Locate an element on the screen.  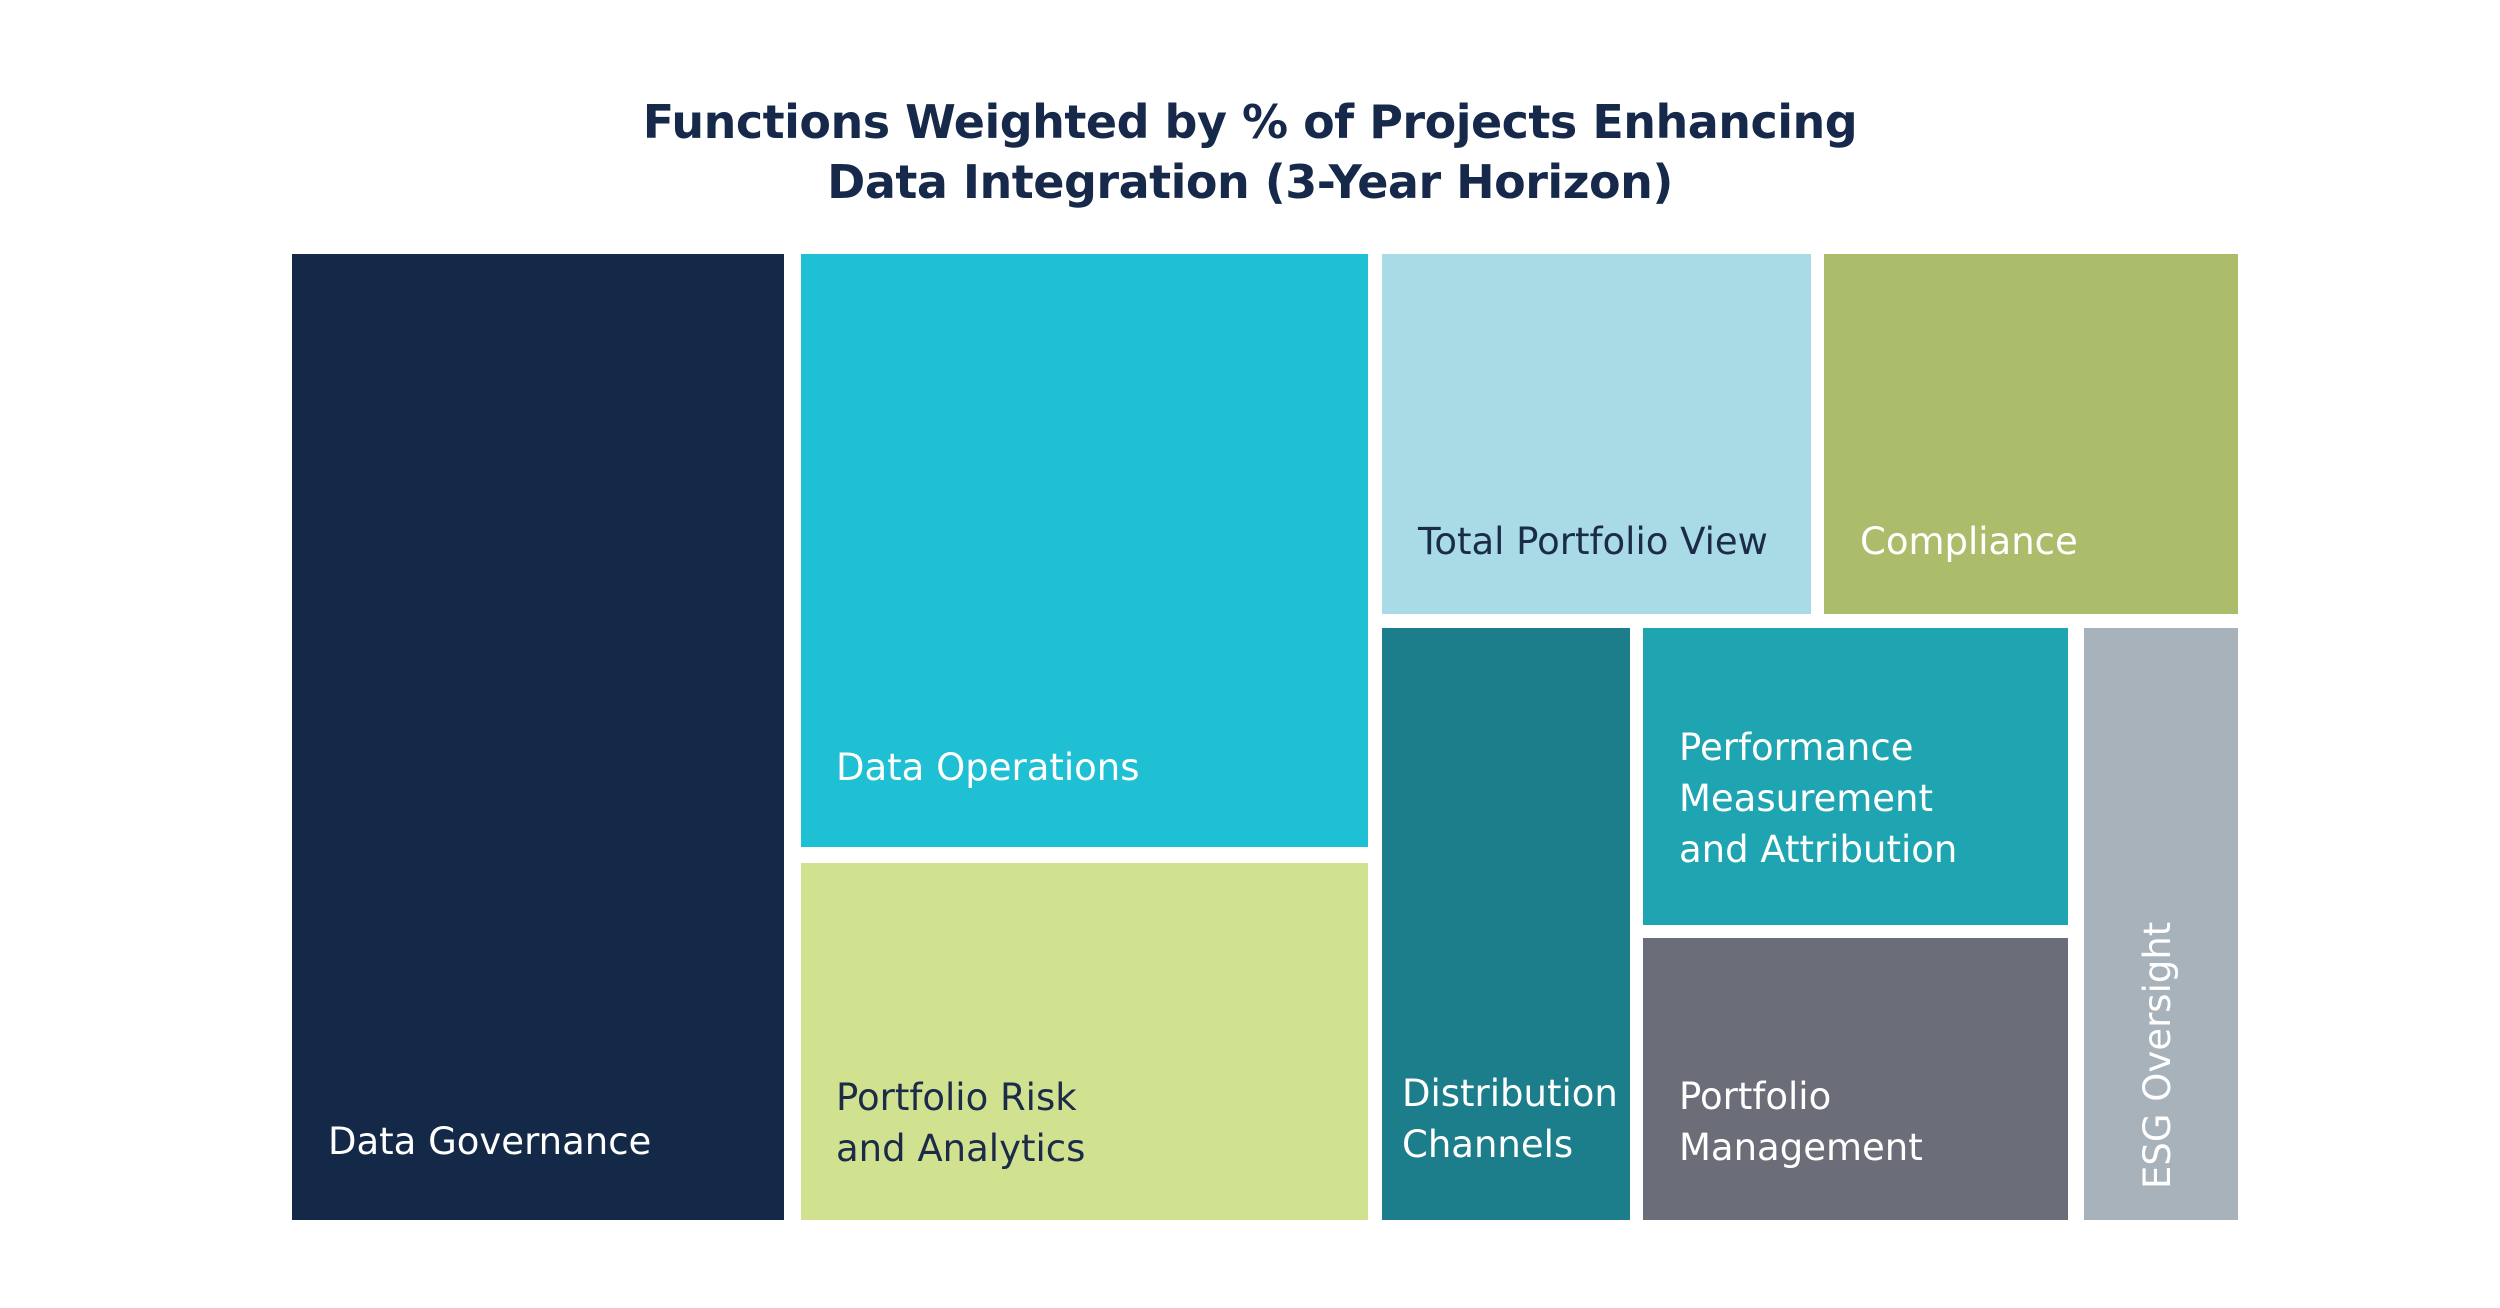
tile-label-line: ESG Oversight is located at coordinates (2157, 1055).